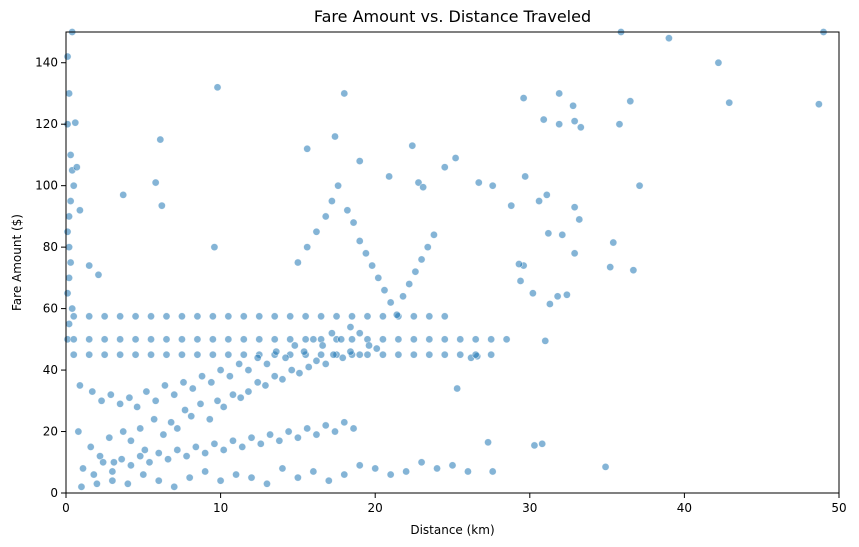 The width and height of the screenshot is (859, 547). I want to click on x-tick-label: 40, so click(684, 508).